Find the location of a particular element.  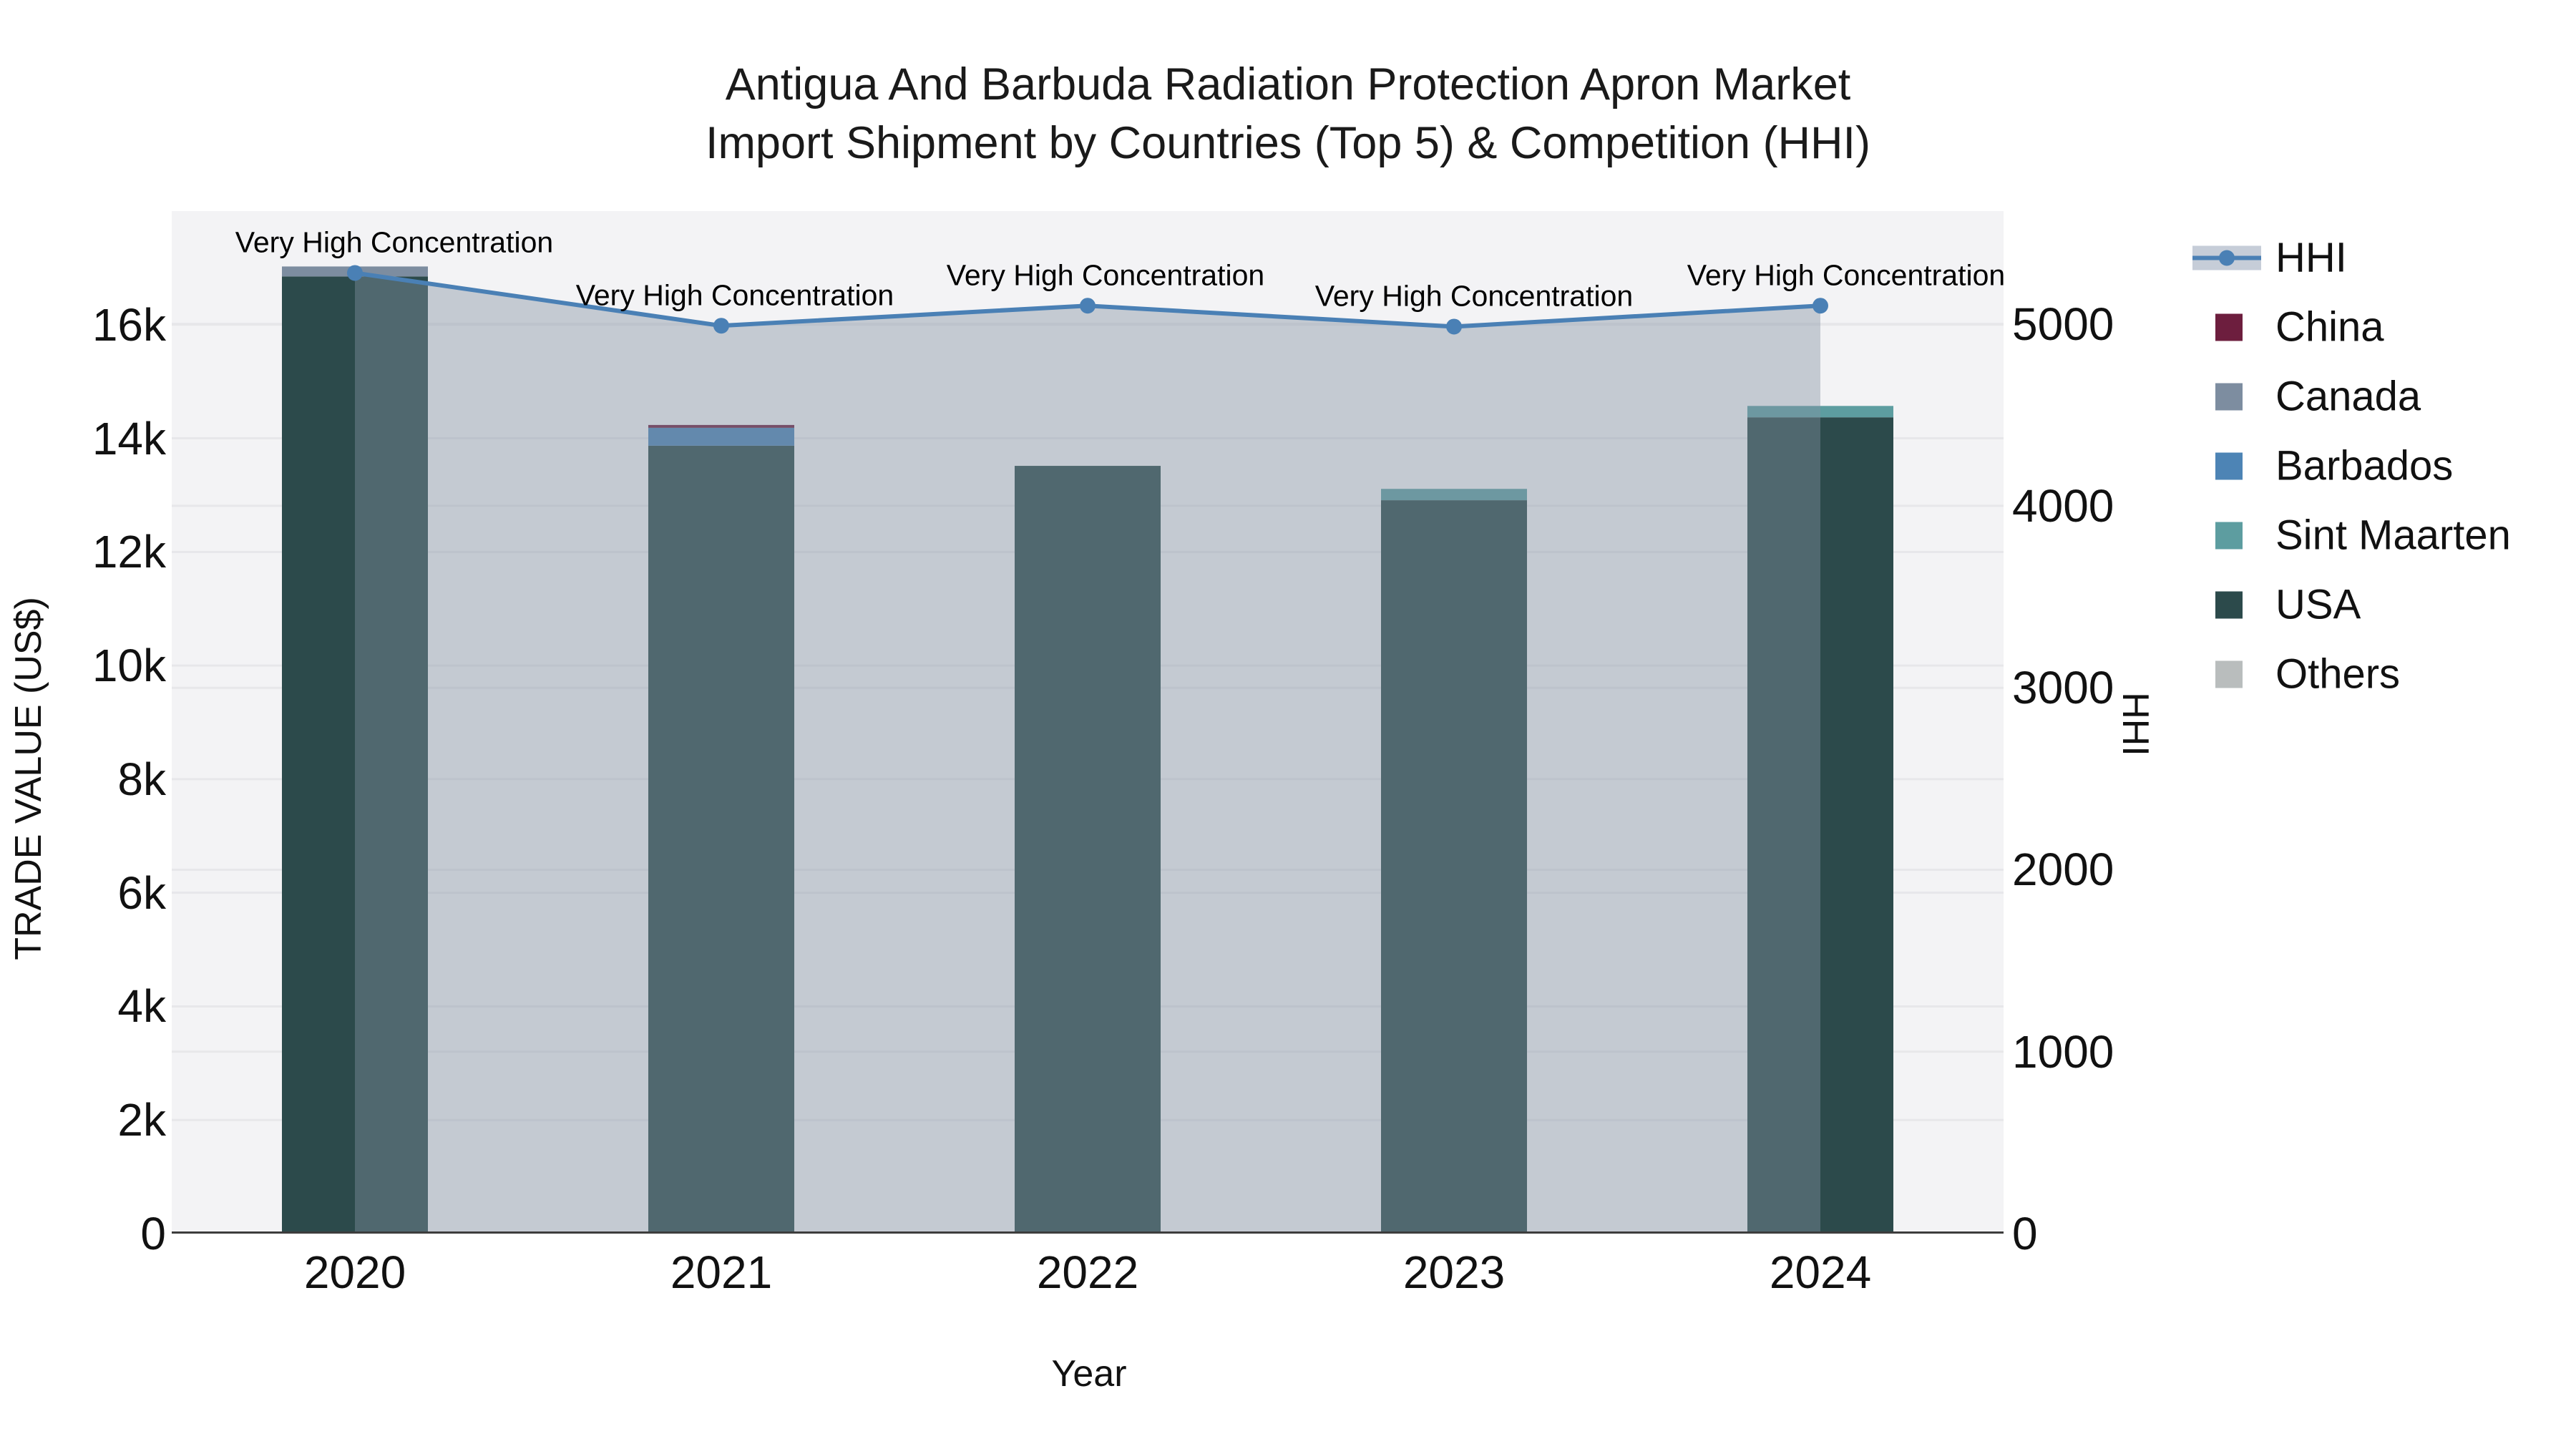

legend-label-Sint-Maarten: Sint Maarten is located at coordinates (2393, 535).